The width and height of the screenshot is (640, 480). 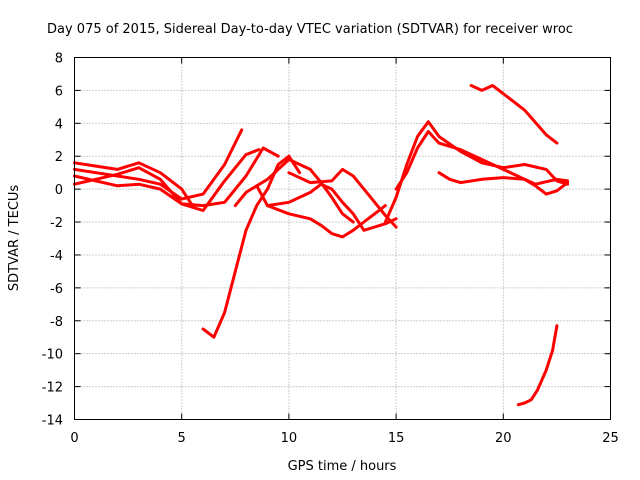 What do you see at coordinates (52, 240) in the screenshot?
I see `y-tick-labels: 8 6 4 2 0 -2 -4 -6 -8 -10 -12 -14` at bounding box center [52, 240].